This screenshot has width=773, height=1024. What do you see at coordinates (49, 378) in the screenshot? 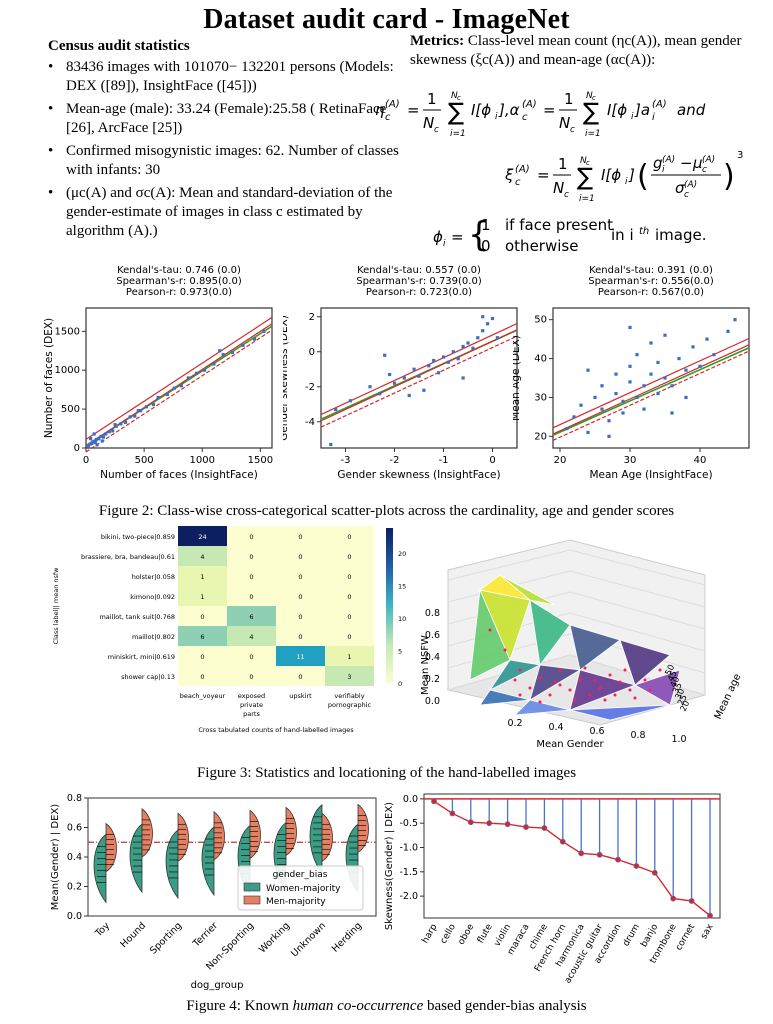
I see `y-axis-label: Number of faces (DEX)` at bounding box center [49, 378].